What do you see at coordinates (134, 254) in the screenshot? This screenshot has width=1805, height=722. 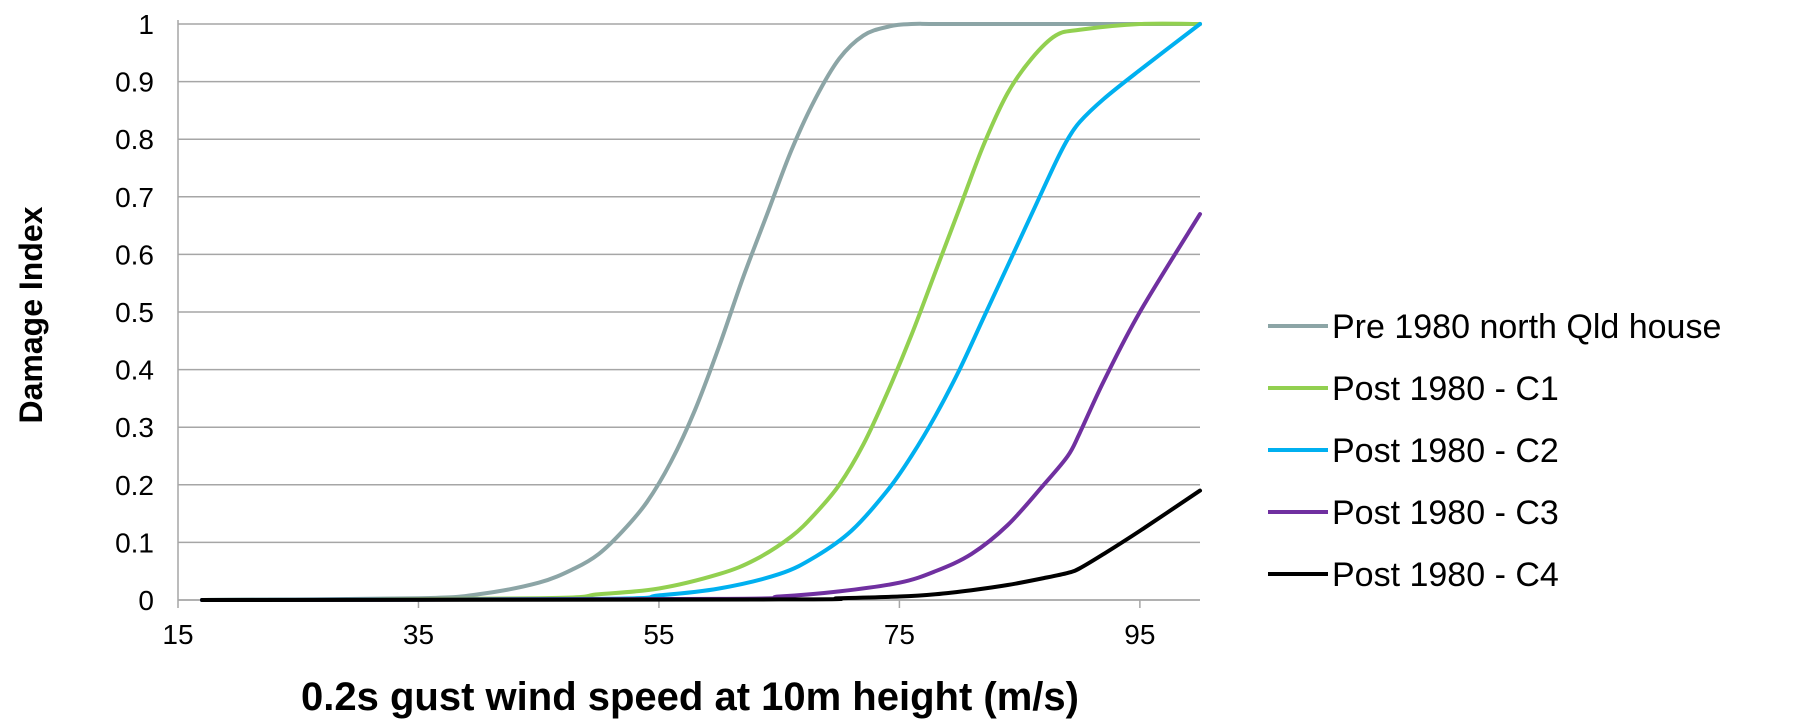 I see `y-tick-label: 0.6` at bounding box center [134, 254].